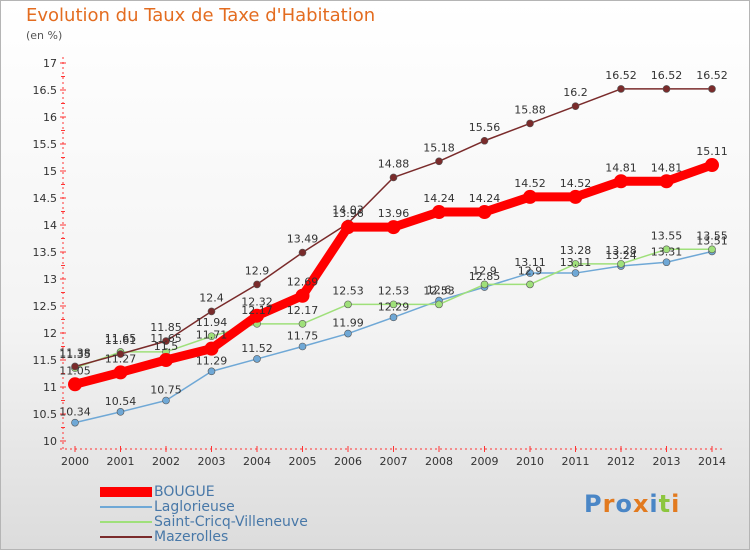  I want to click on y-tick-label: 14, so click(50, 225).